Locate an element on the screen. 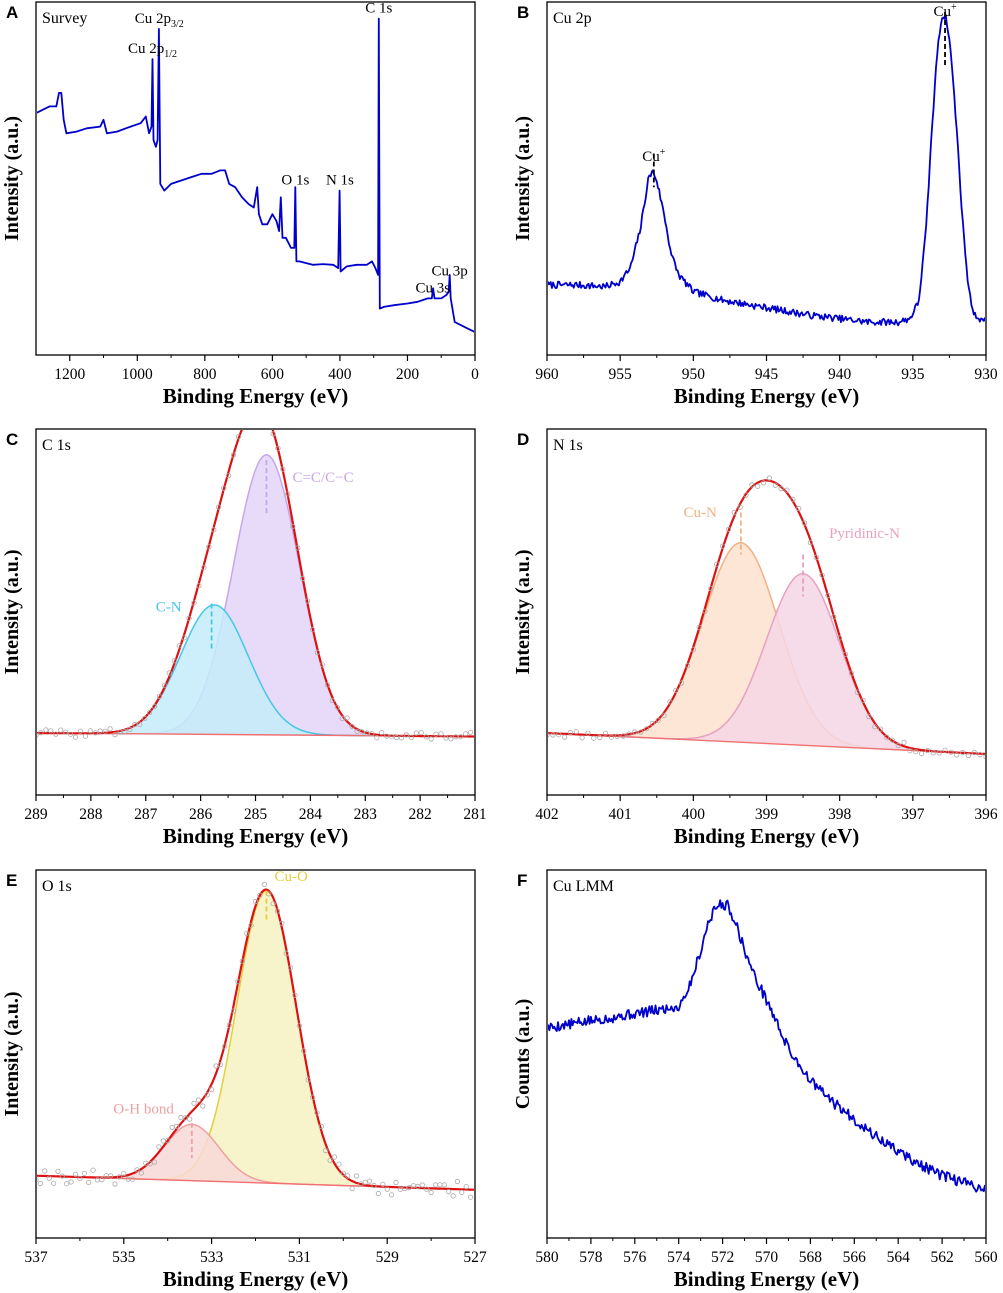 The width and height of the screenshot is (1003, 1293). plot-area is located at coordinates (255, 577).